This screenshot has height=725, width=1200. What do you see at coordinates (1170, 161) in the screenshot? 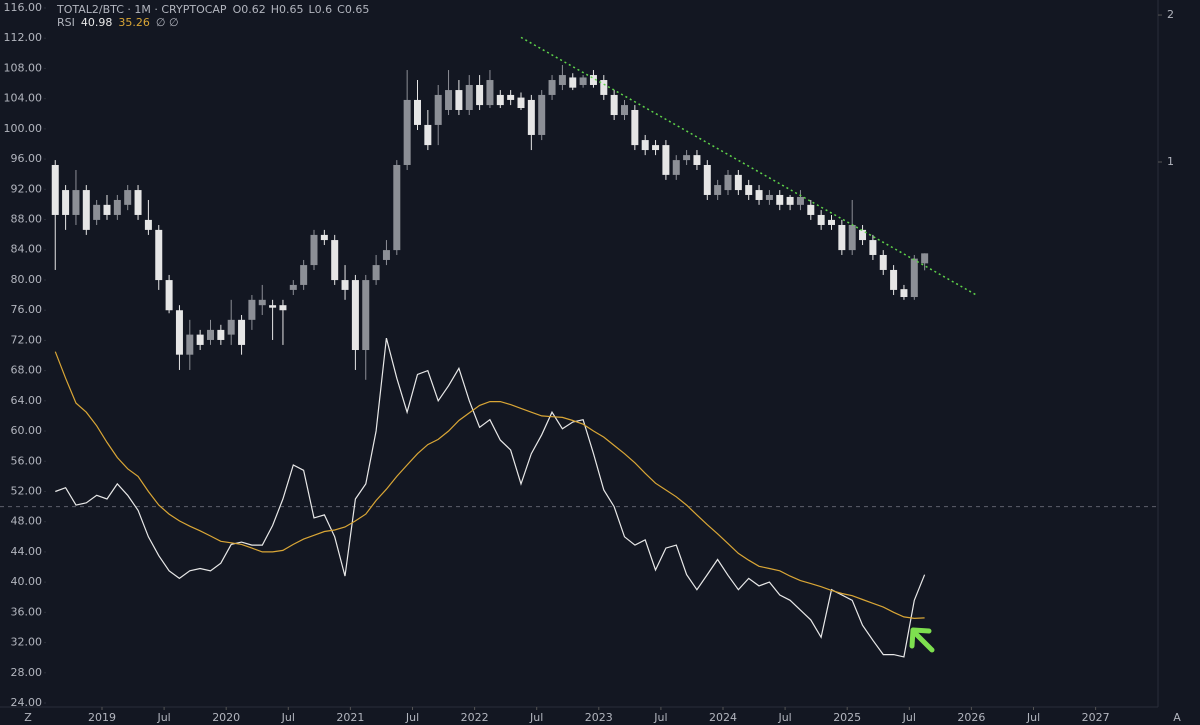
I see `y2-tick-label: 1` at bounding box center [1170, 161].